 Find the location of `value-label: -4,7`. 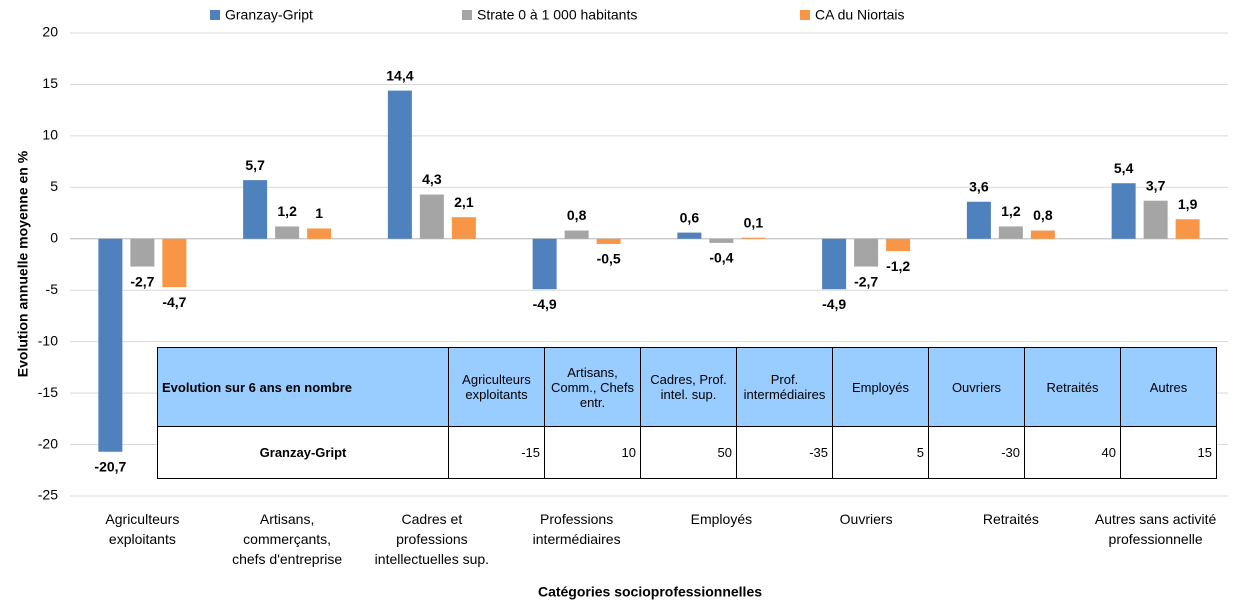

value-label: -4,7 is located at coordinates (174, 302).